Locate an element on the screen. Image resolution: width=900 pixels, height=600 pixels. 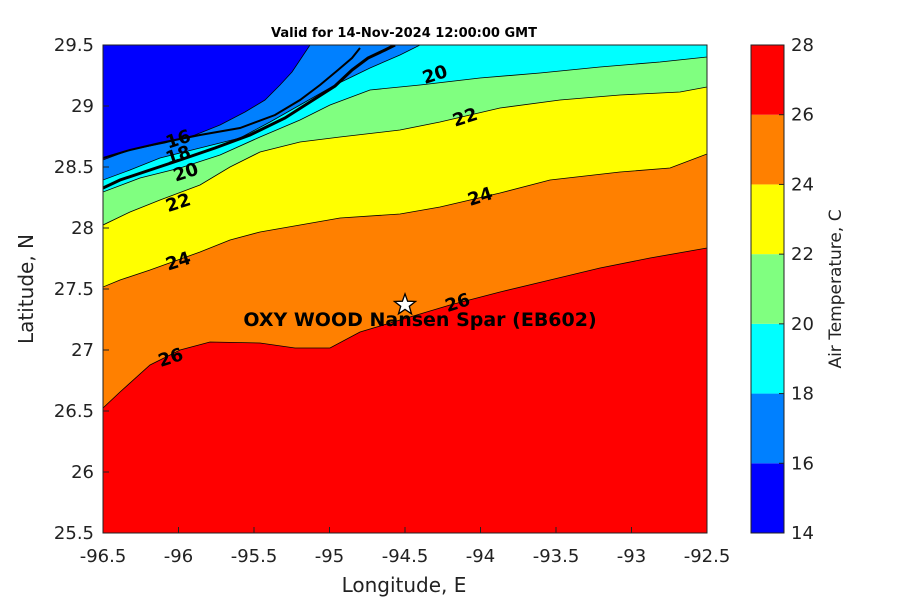
x-tick-label: -96.5 is located at coordinates (103, 556).